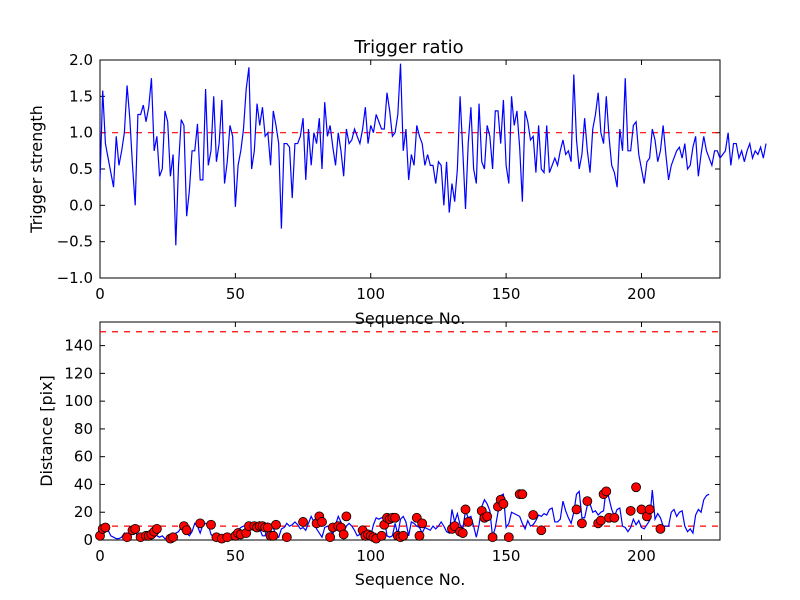  What do you see at coordinates (83, 457) in the screenshot?
I see `y-tick-label: 60` at bounding box center [83, 457].